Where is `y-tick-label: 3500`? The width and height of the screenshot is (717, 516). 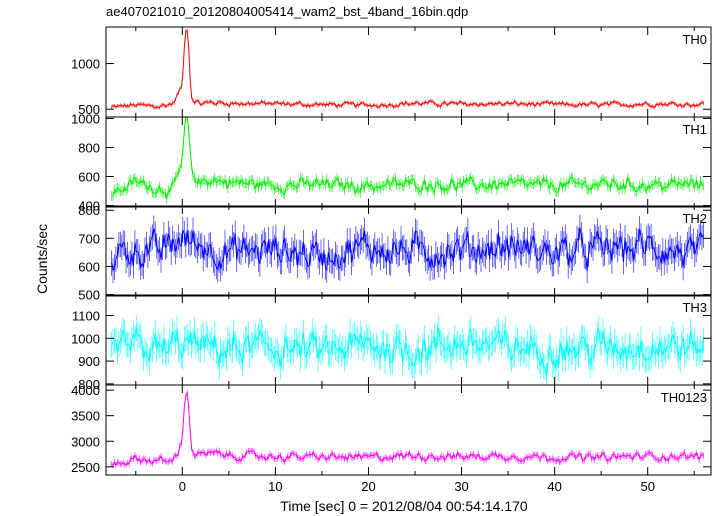 y-tick-label: 3500 is located at coordinates (85, 416).